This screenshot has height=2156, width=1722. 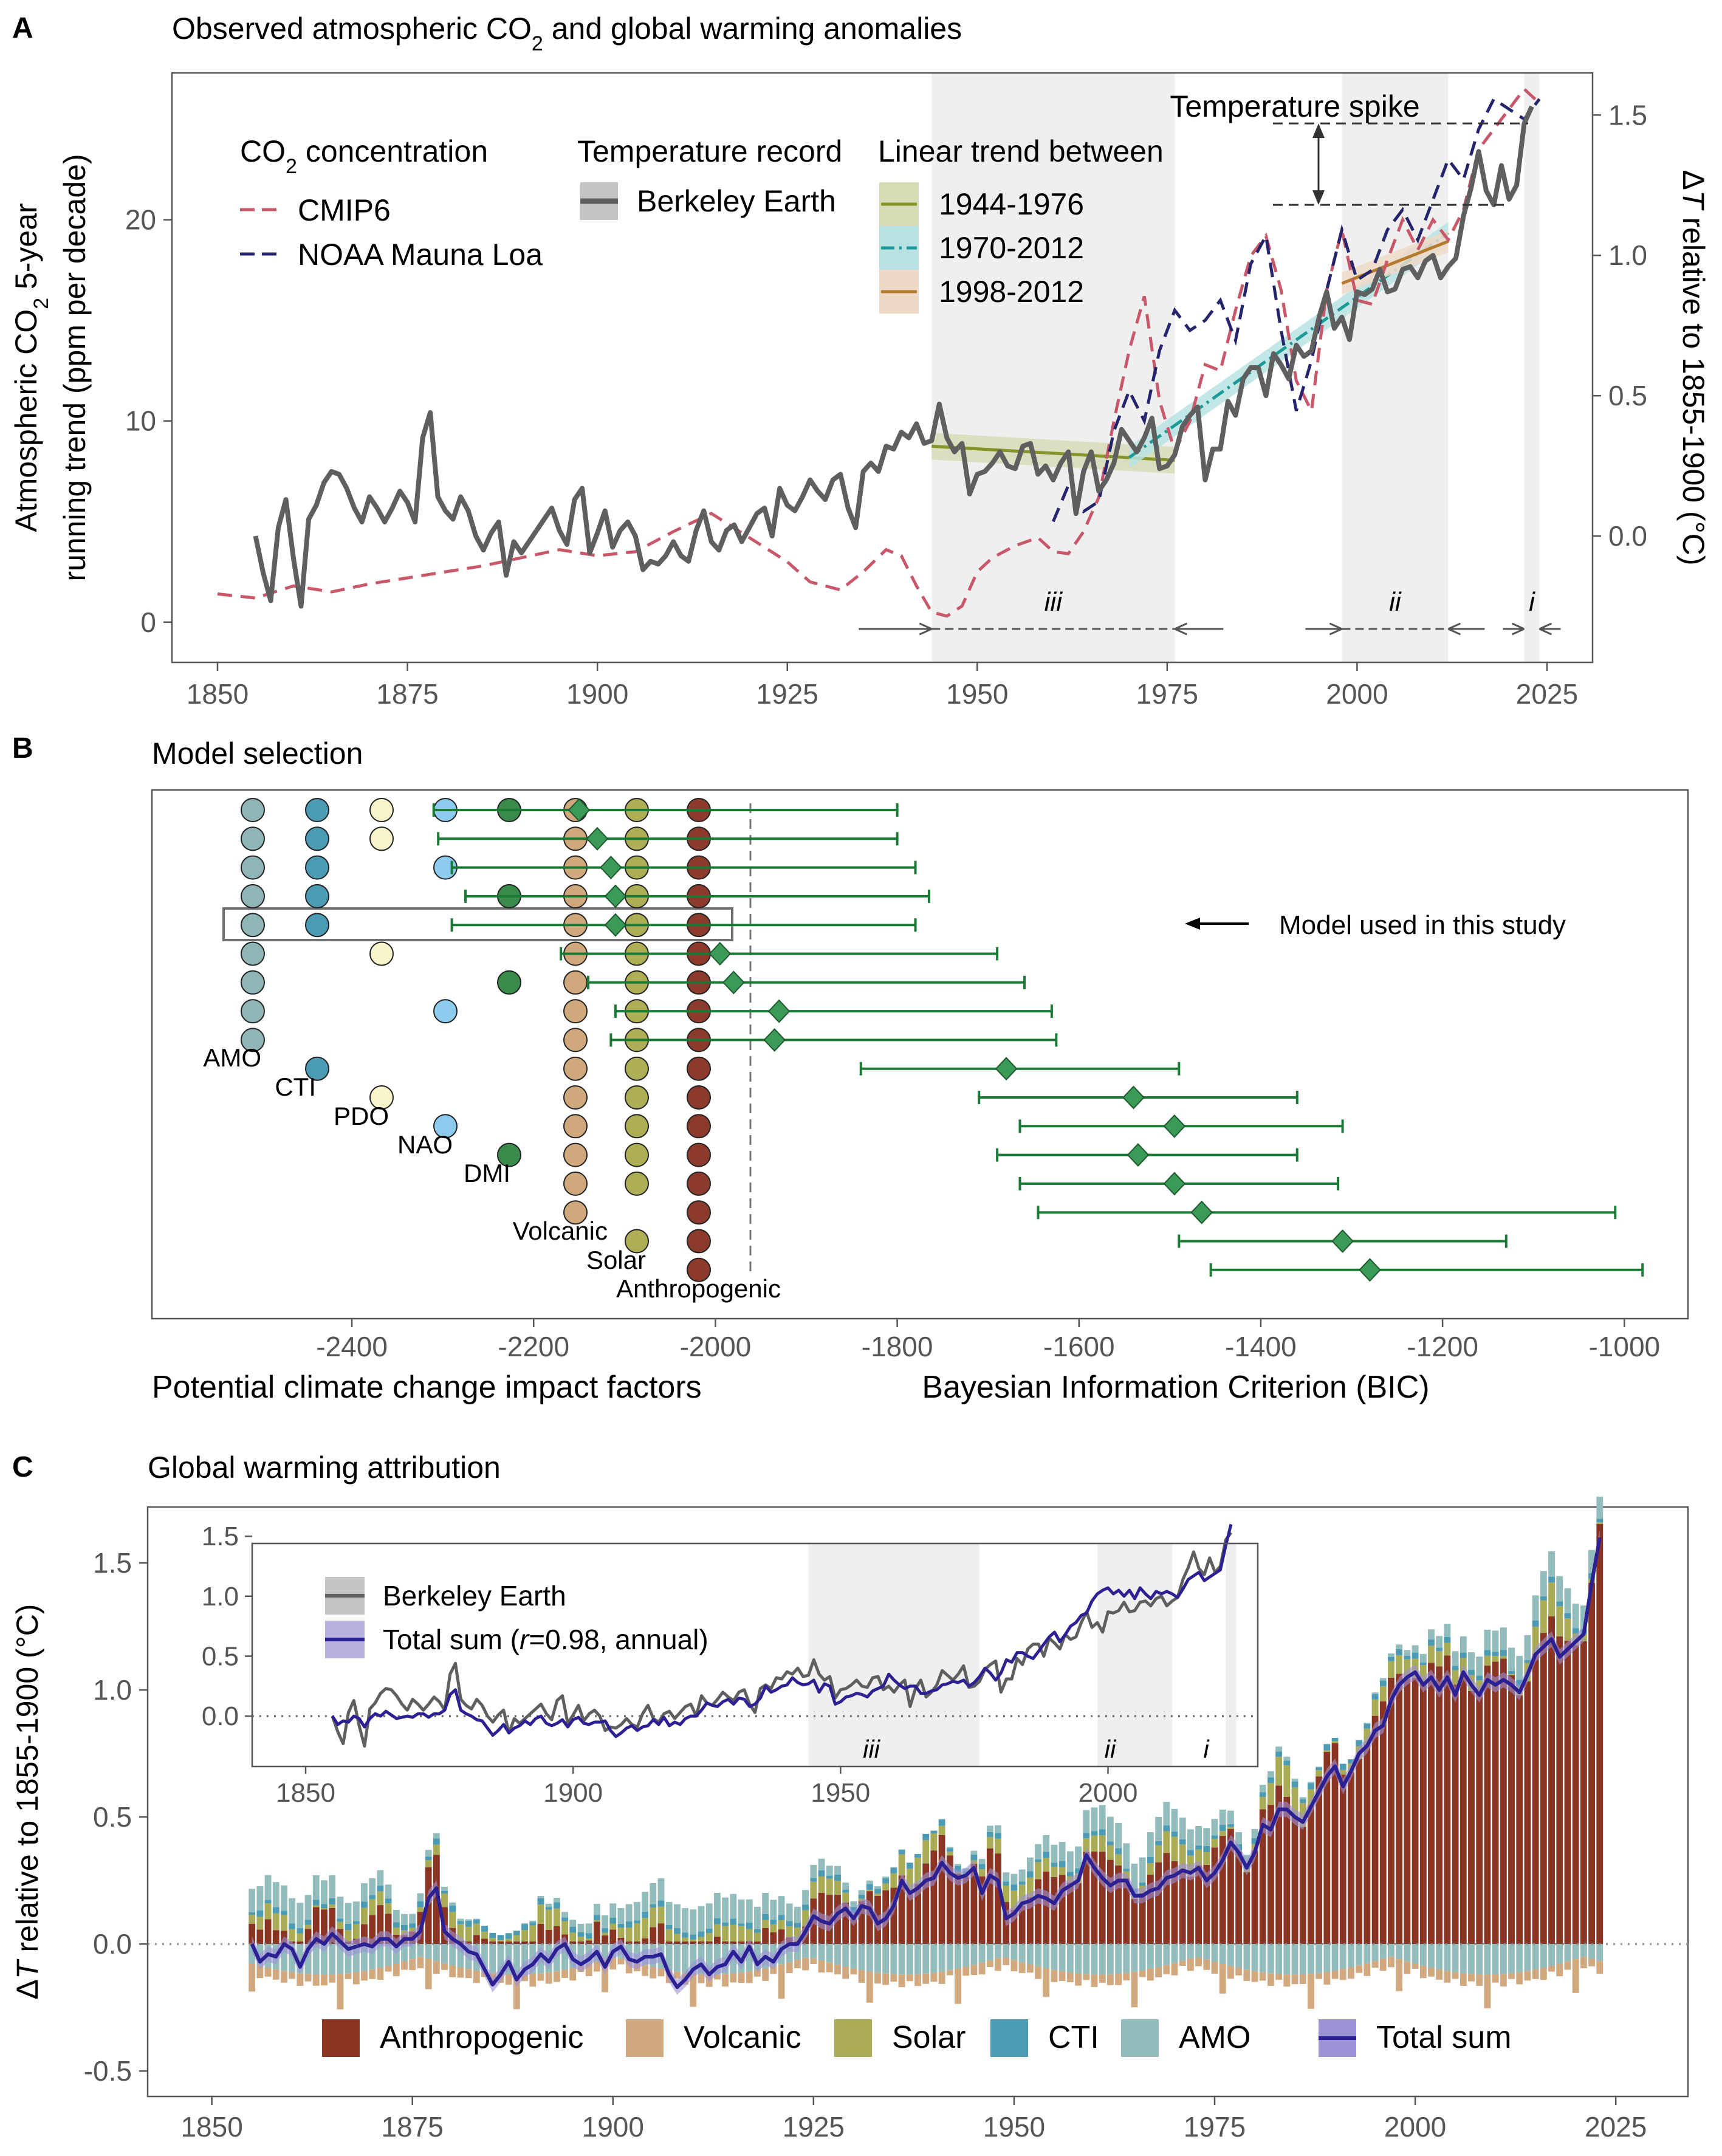 I want to click on bar-1984-amo, so click(x=1286, y=1758).